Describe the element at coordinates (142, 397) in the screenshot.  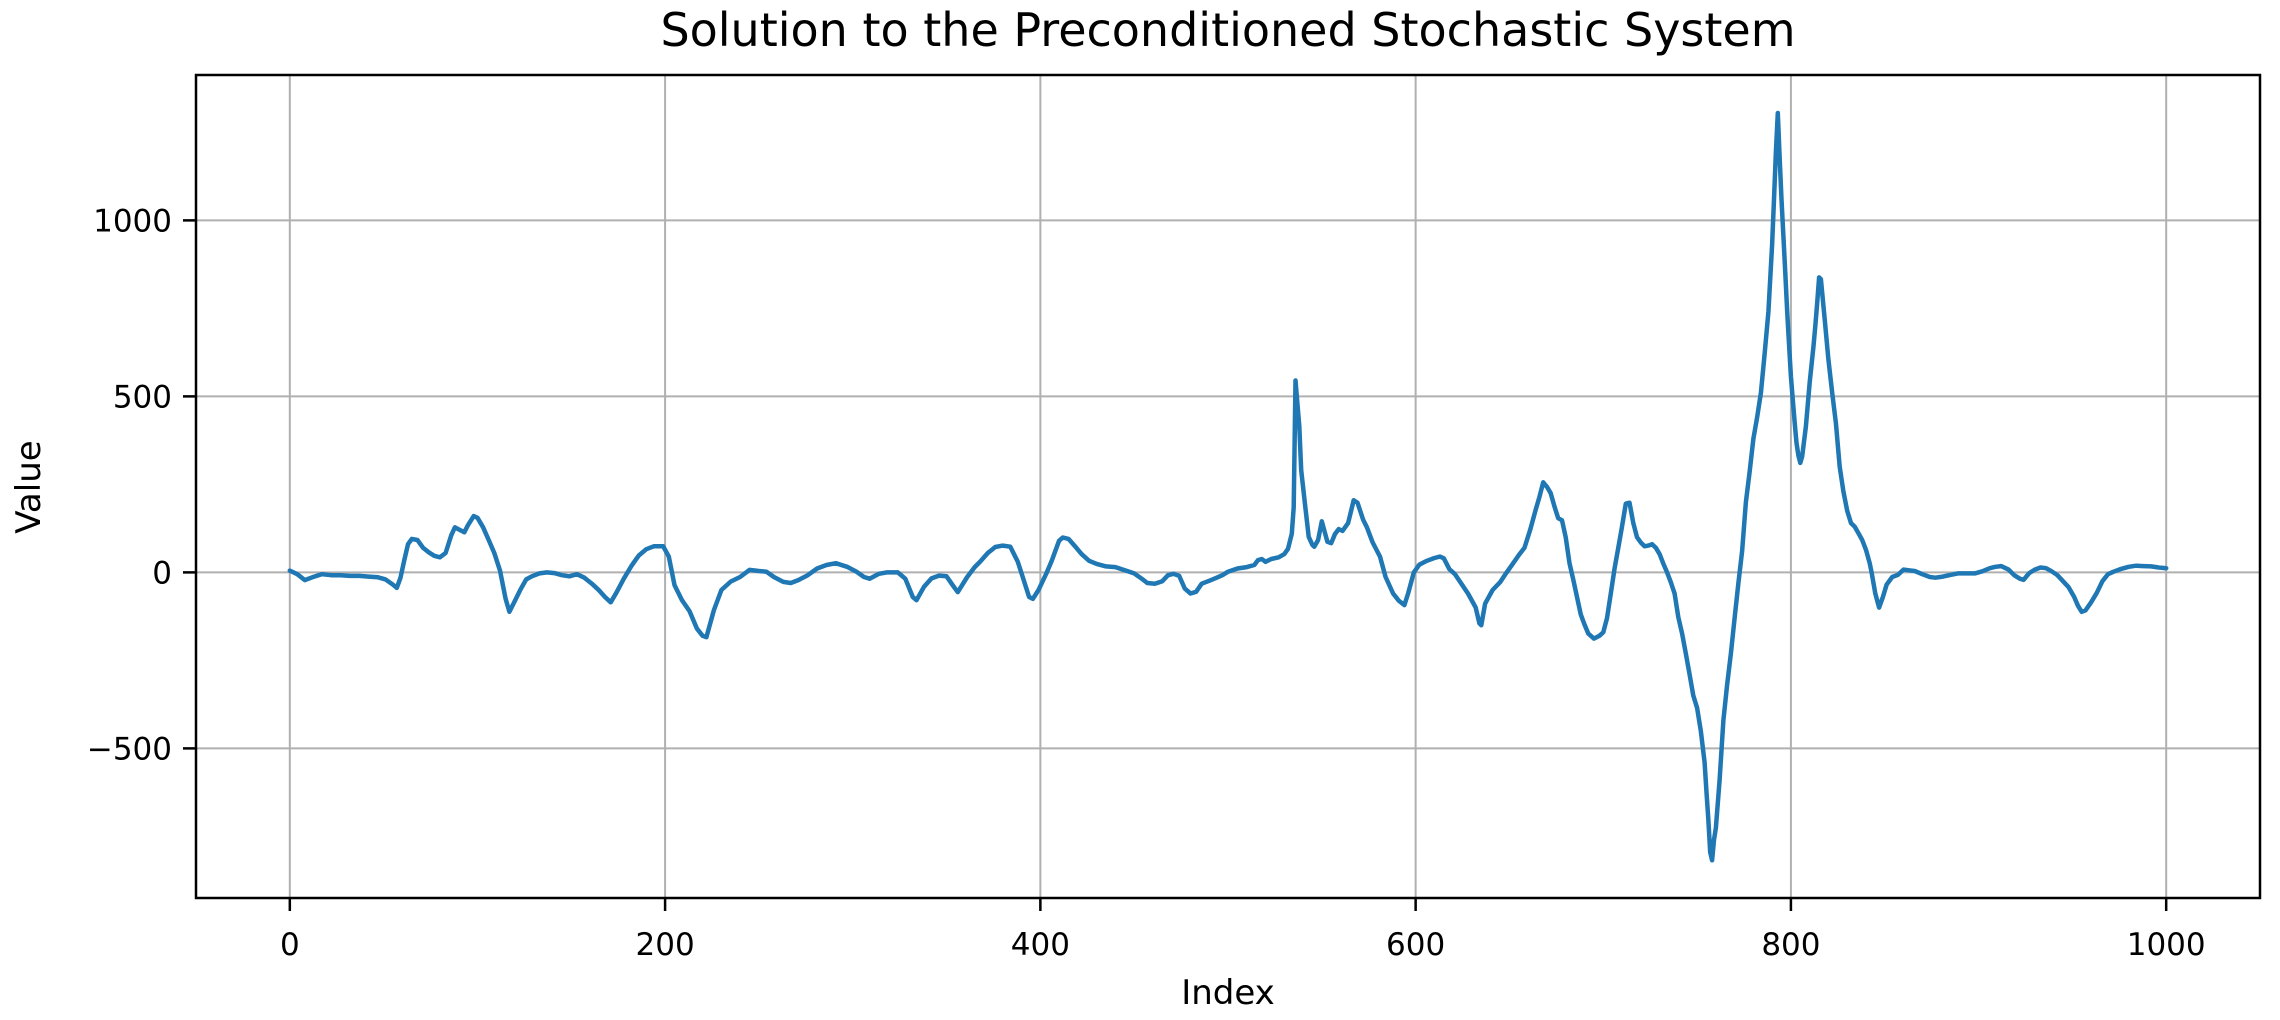
I see `y-tick-label: 500` at that location.